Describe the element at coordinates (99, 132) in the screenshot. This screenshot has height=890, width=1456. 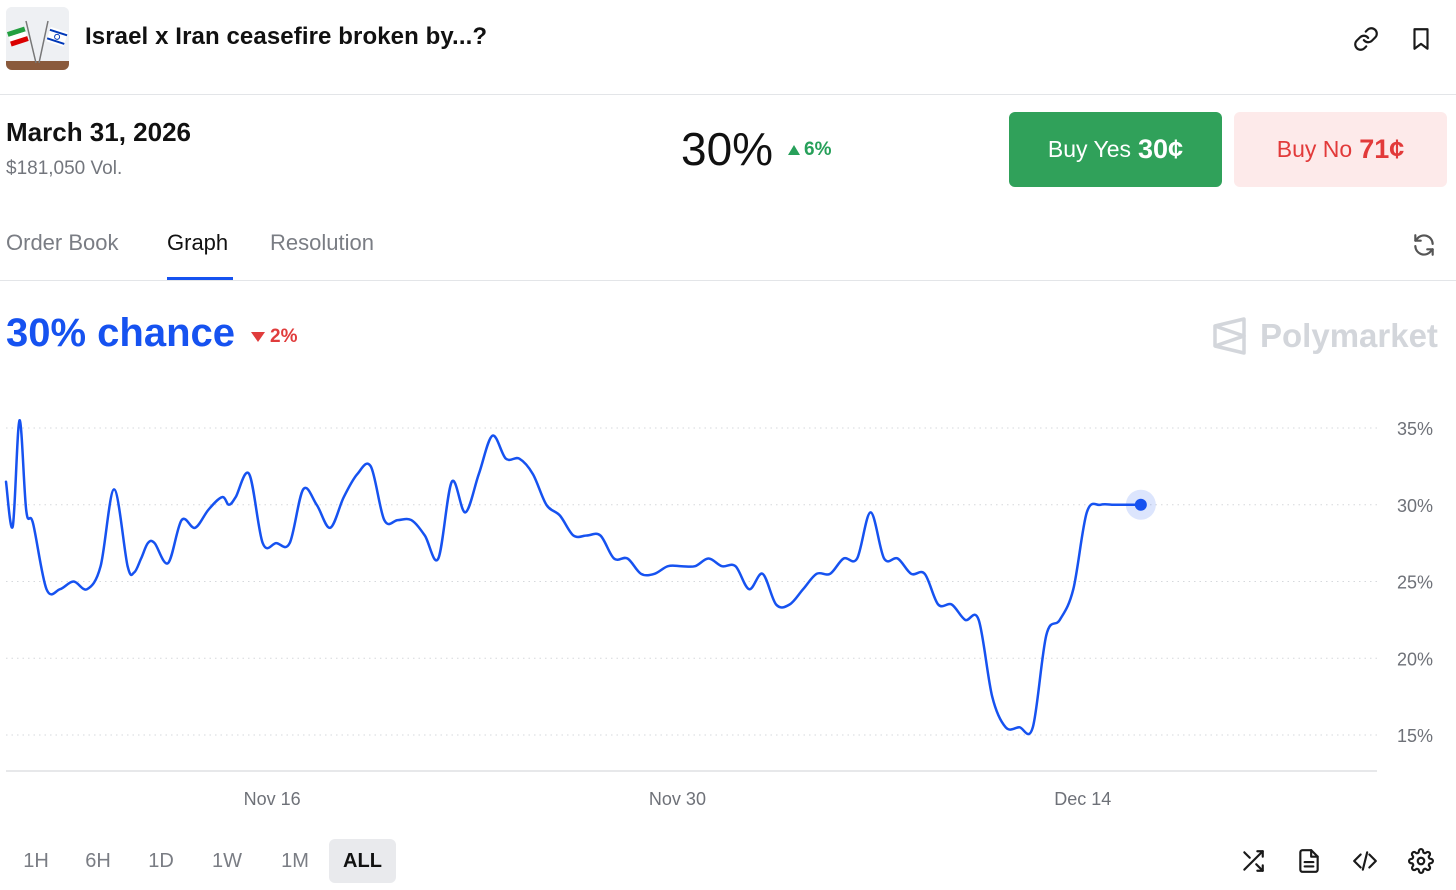
I see `resolution-date: March 31, 2026` at that location.